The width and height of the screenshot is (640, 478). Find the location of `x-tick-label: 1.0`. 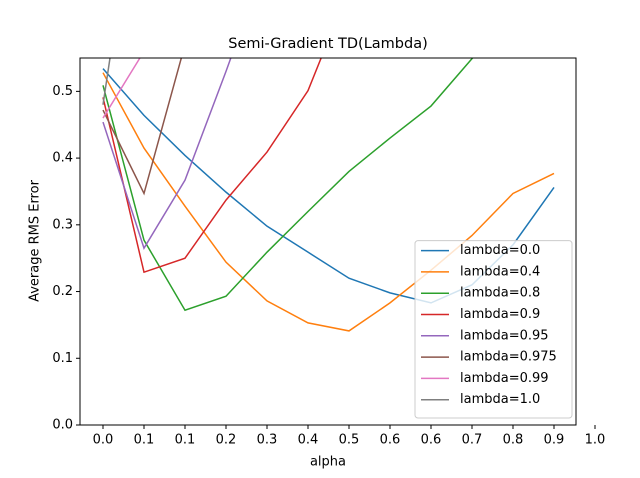

x-tick-label: 1.0 is located at coordinates (595, 440).